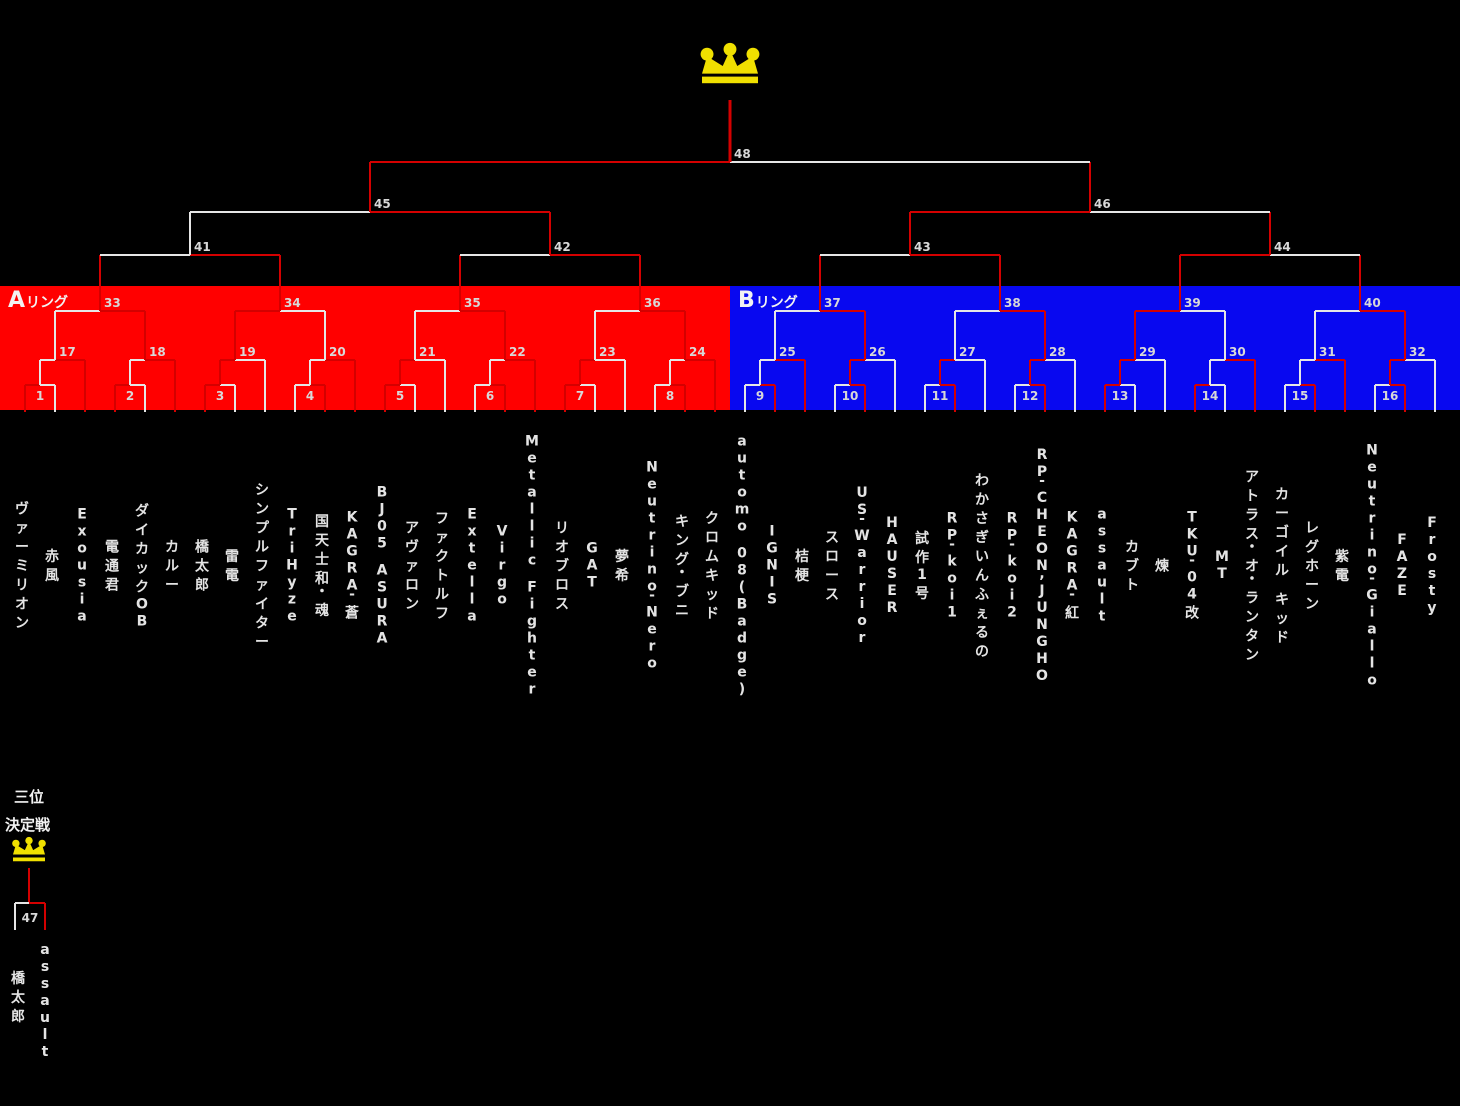 Image resolution: width=1460 pixels, height=1106 pixels. What do you see at coordinates (1312, 567) in the screenshot?
I see `player-name: レグホーン` at bounding box center [1312, 567].